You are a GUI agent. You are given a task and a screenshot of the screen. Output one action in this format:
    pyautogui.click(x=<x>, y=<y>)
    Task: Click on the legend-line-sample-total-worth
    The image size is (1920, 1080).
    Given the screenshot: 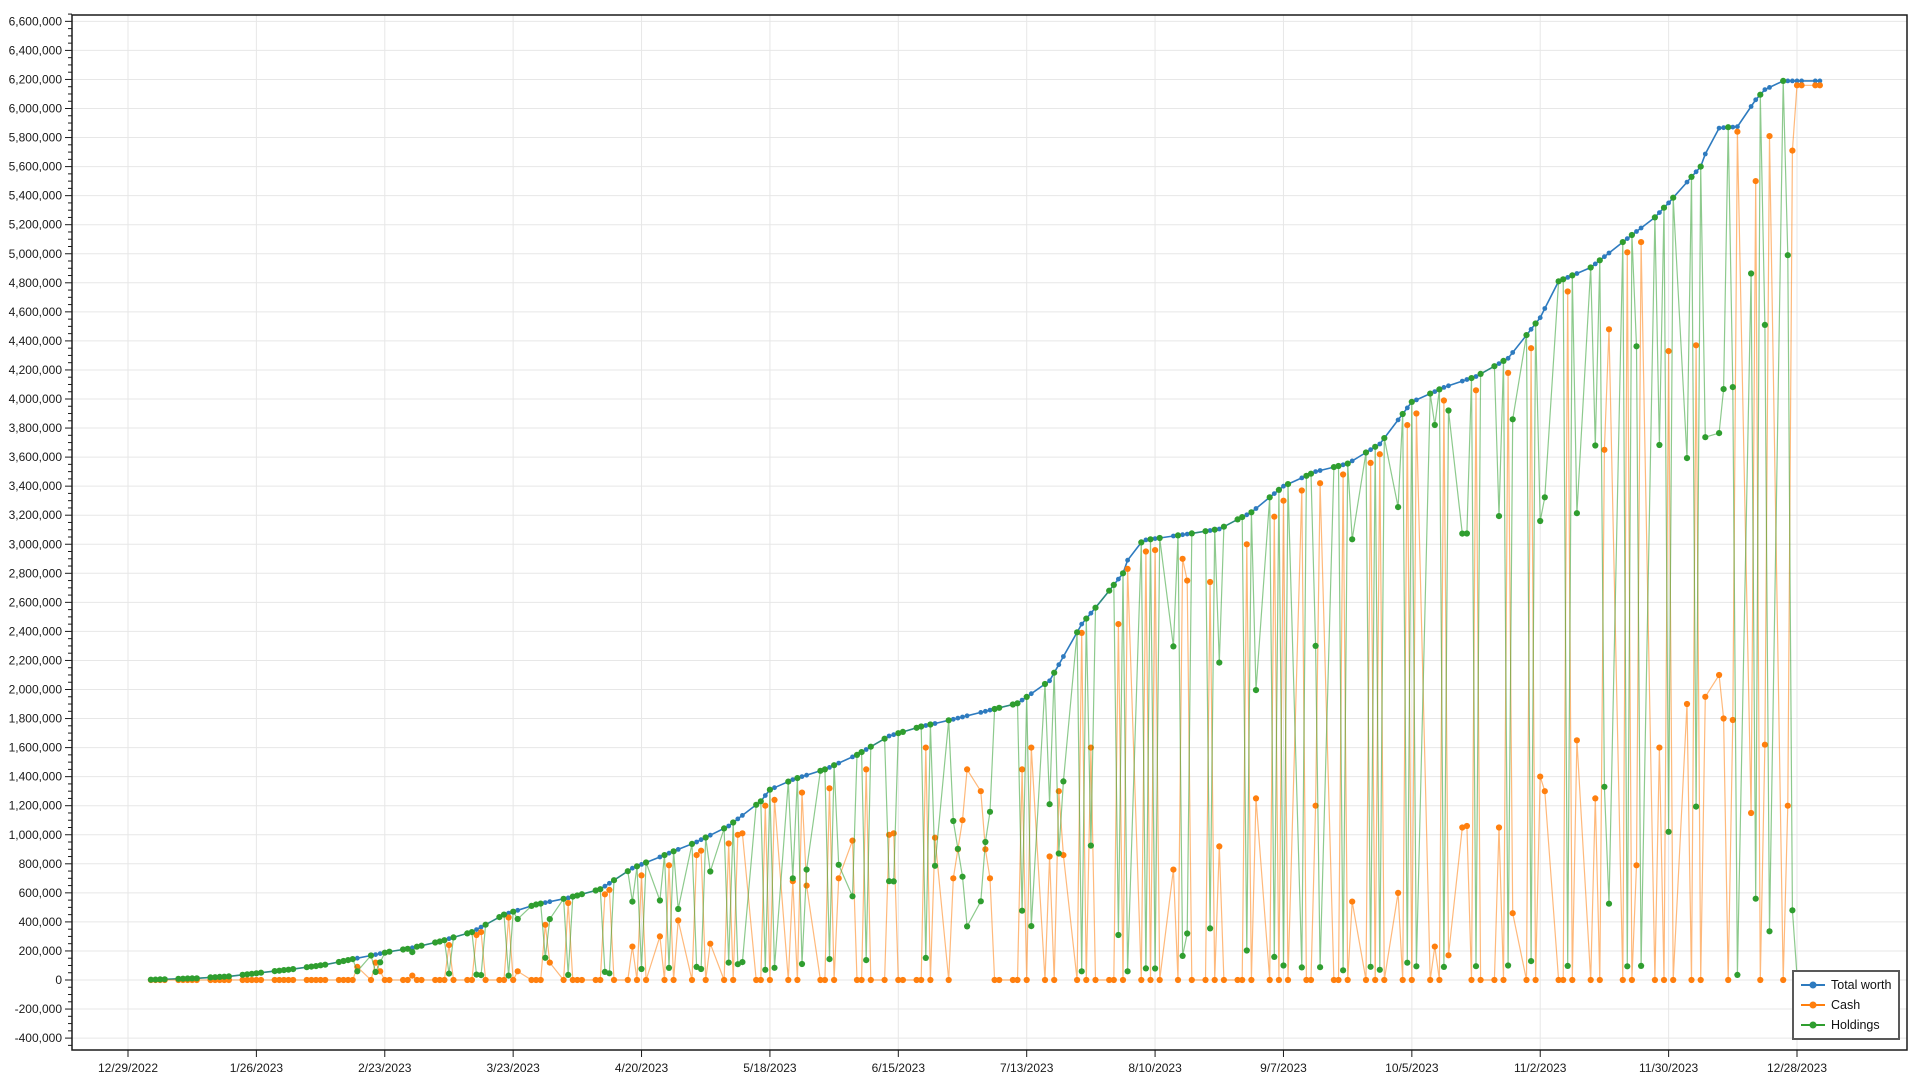 What is the action you would take?
    pyautogui.click(x=1813, y=985)
    